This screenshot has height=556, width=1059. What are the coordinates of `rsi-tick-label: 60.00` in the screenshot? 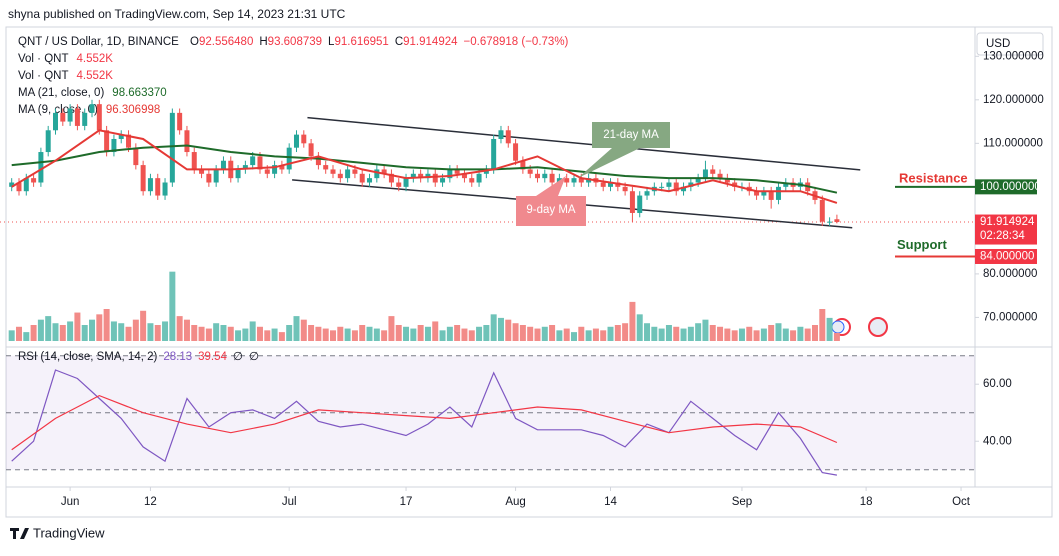 It's located at (997, 384).